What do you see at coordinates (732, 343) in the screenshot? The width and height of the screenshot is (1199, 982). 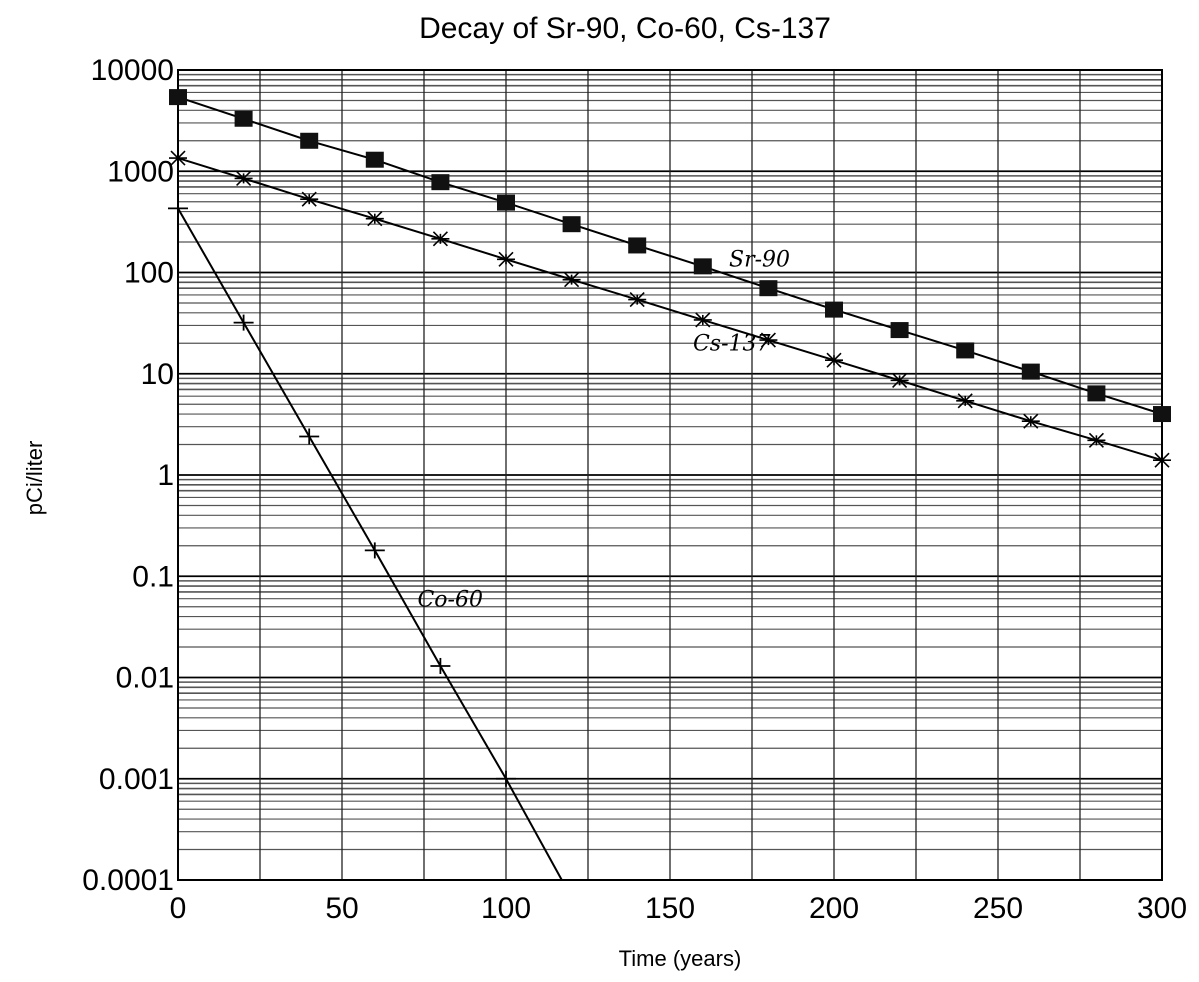 I see `series-annotation: Cs-137` at bounding box center [732, 343].